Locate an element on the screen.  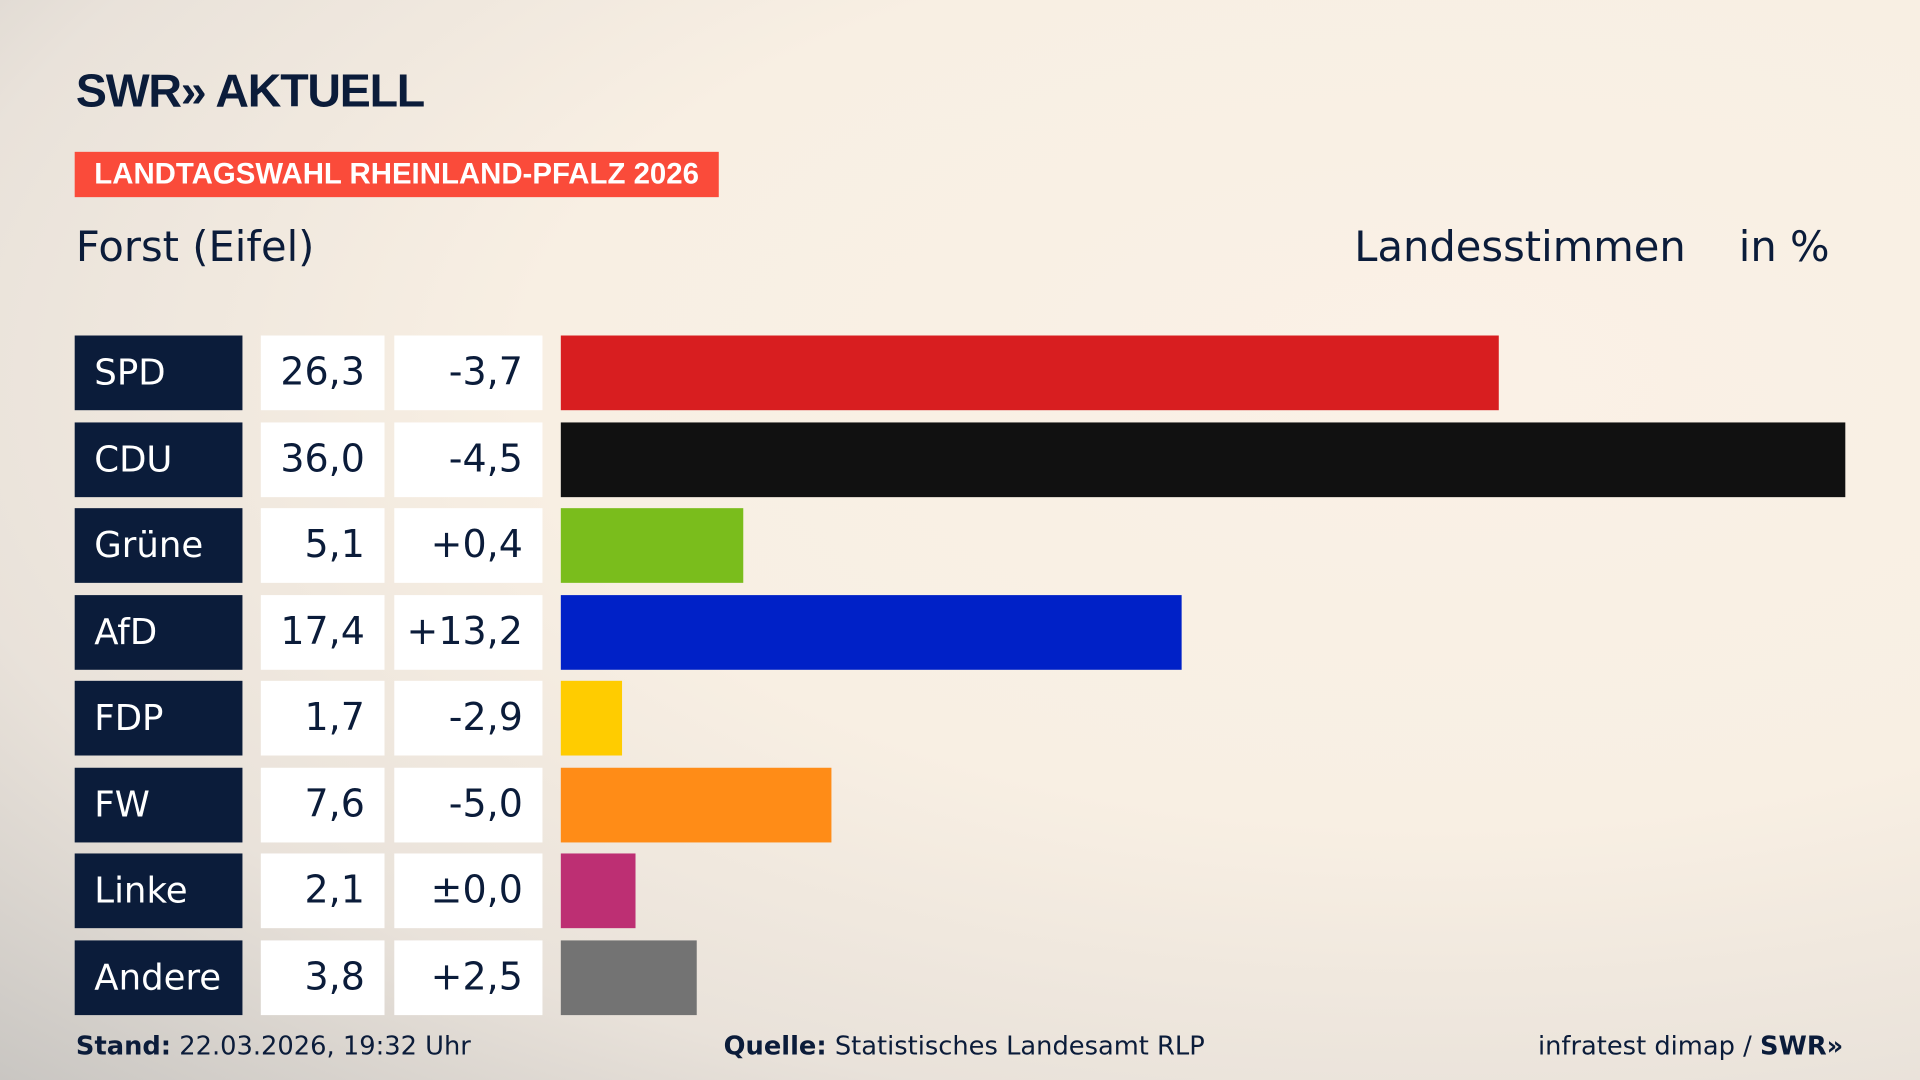
place-title: Forst (Eifel) is located at coordinates (195, 247).